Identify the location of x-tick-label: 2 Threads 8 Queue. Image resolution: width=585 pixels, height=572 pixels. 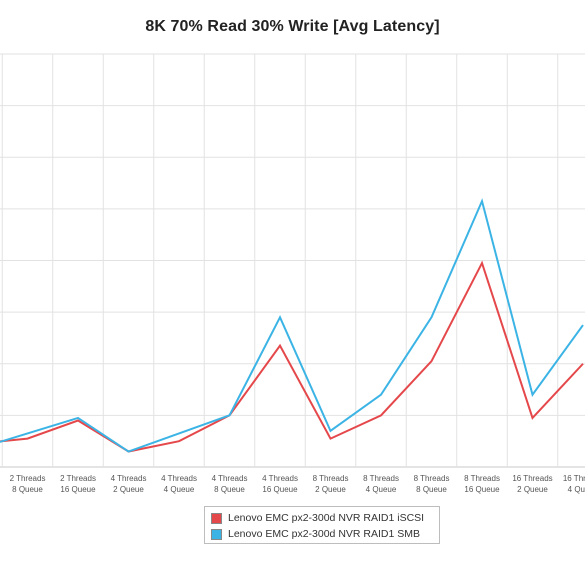
(28, 484).